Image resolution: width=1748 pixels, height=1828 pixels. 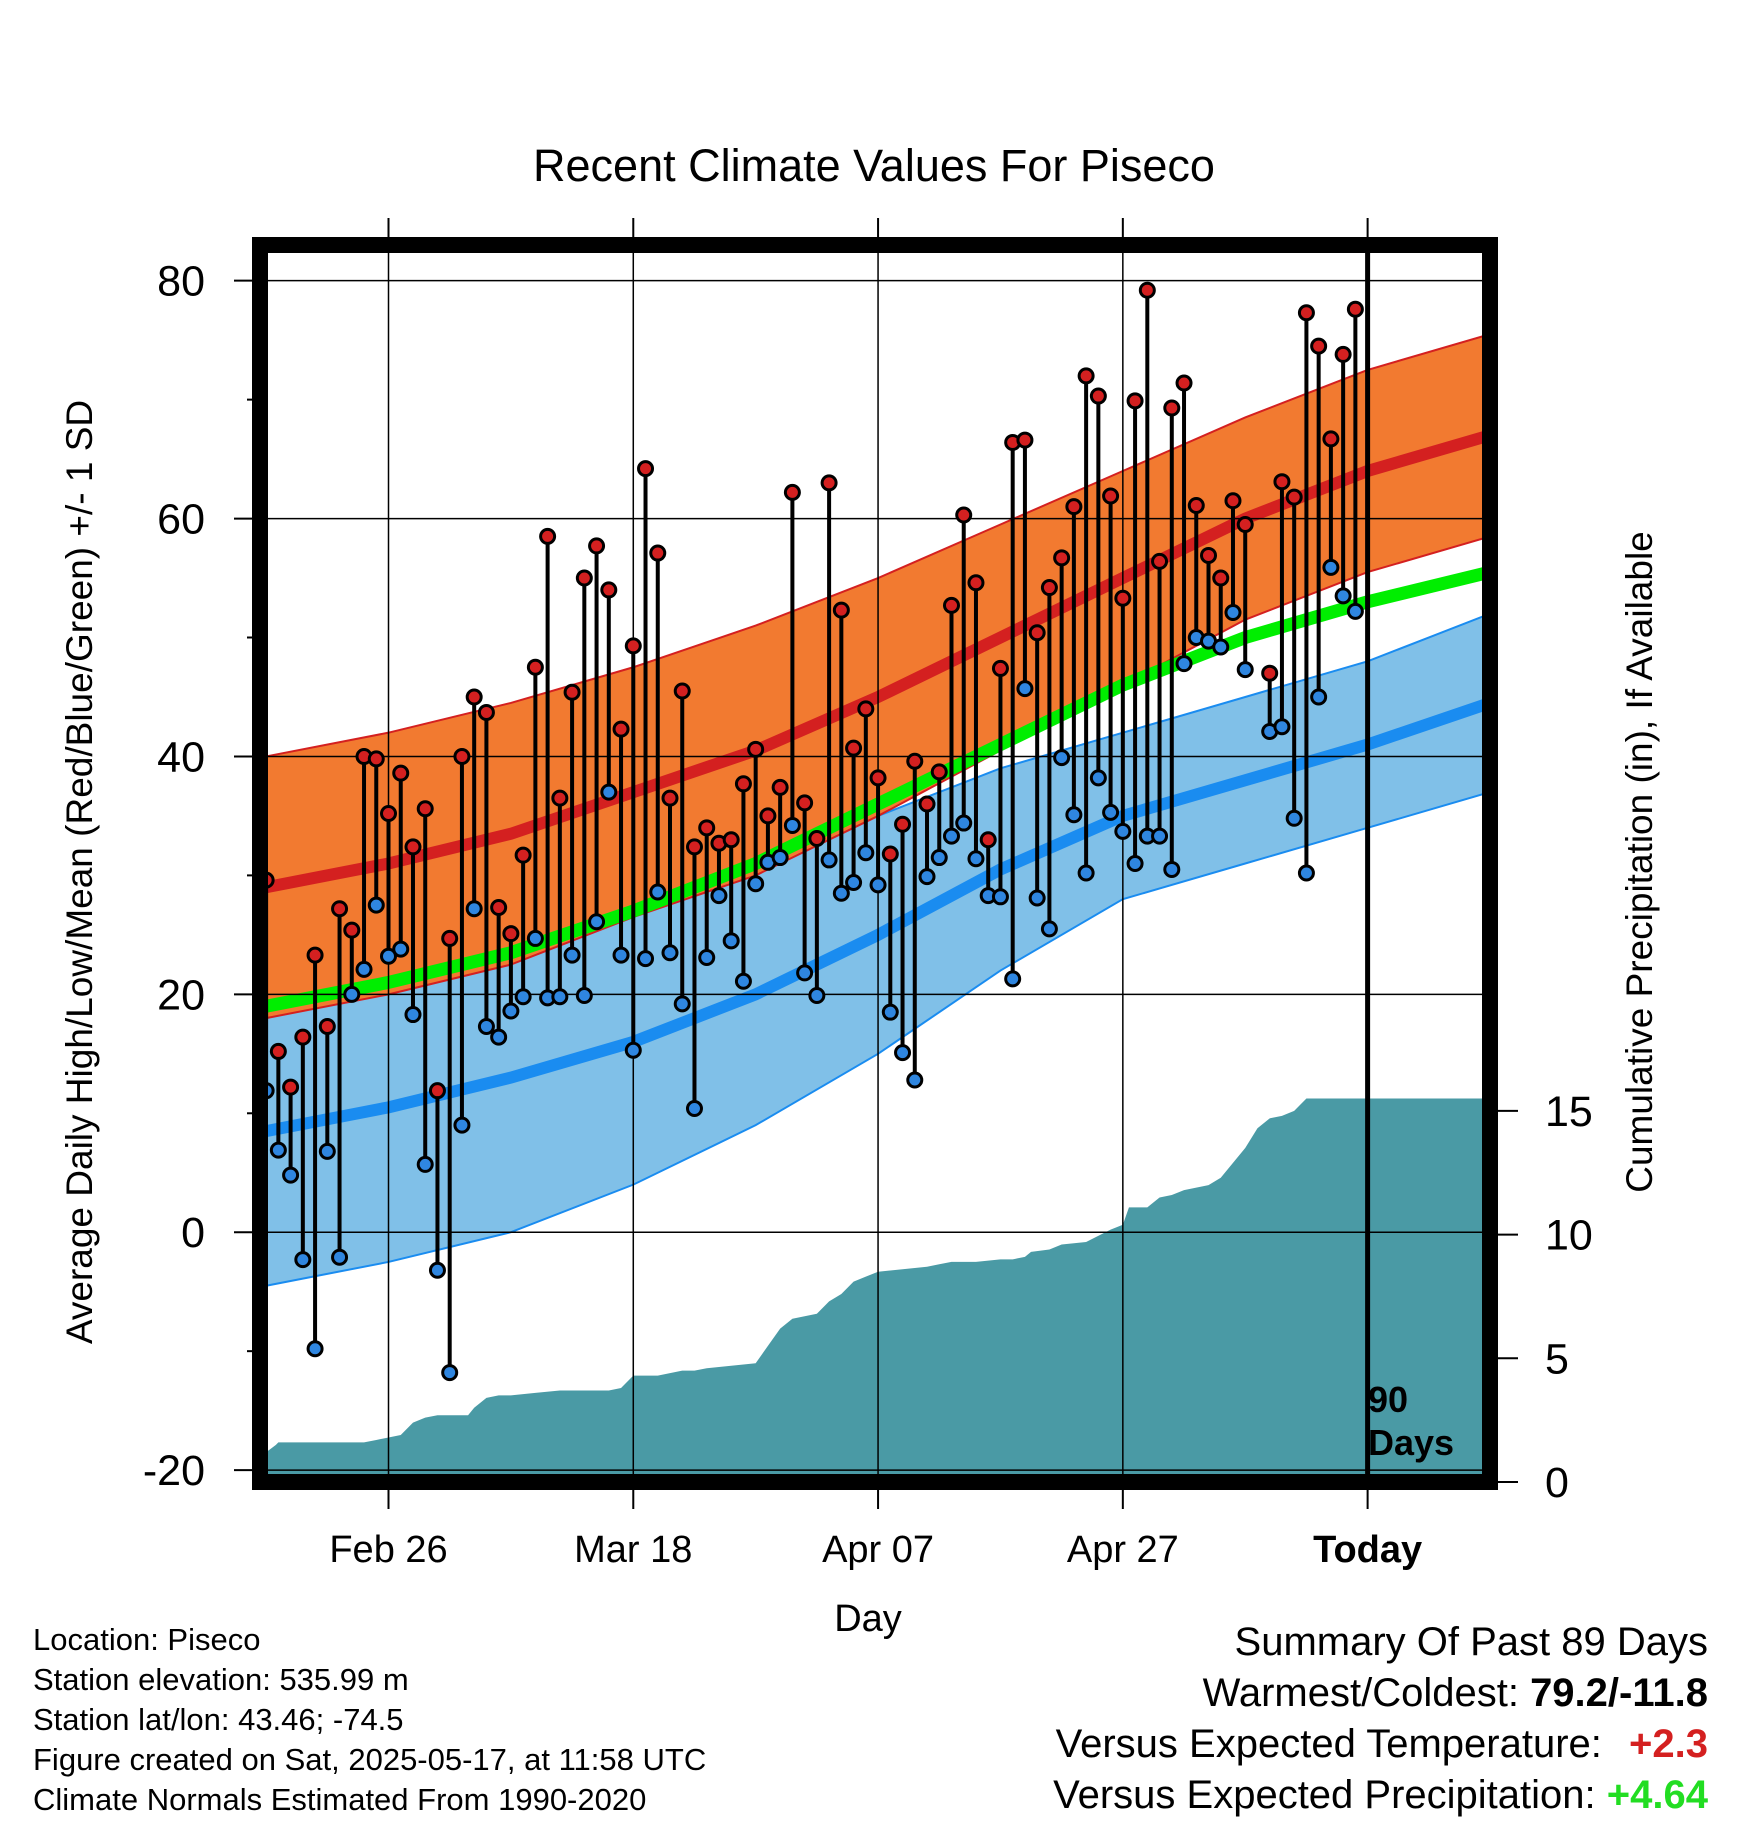 I want to click on precip-anomaly-value: +4.64, so click(x=1657, y=1795).